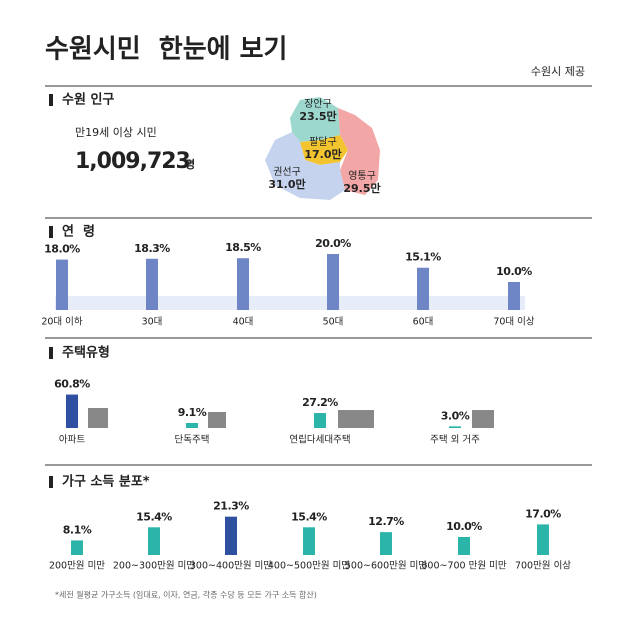 This screenshot has height=639, width=640. I want to click on district-paldal, so click(324, 150).